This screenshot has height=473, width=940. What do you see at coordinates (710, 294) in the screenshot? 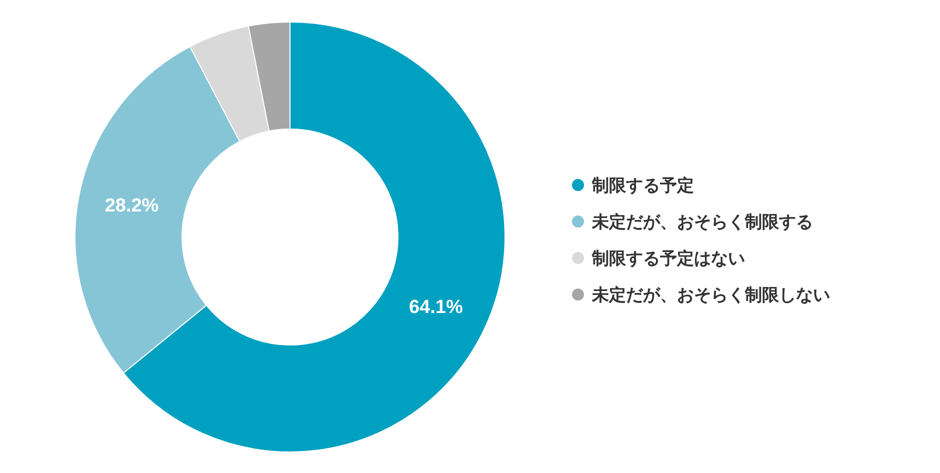
I see `legend-label: 未定だが、おそらく制限しない` at bounding box center [710, 294].